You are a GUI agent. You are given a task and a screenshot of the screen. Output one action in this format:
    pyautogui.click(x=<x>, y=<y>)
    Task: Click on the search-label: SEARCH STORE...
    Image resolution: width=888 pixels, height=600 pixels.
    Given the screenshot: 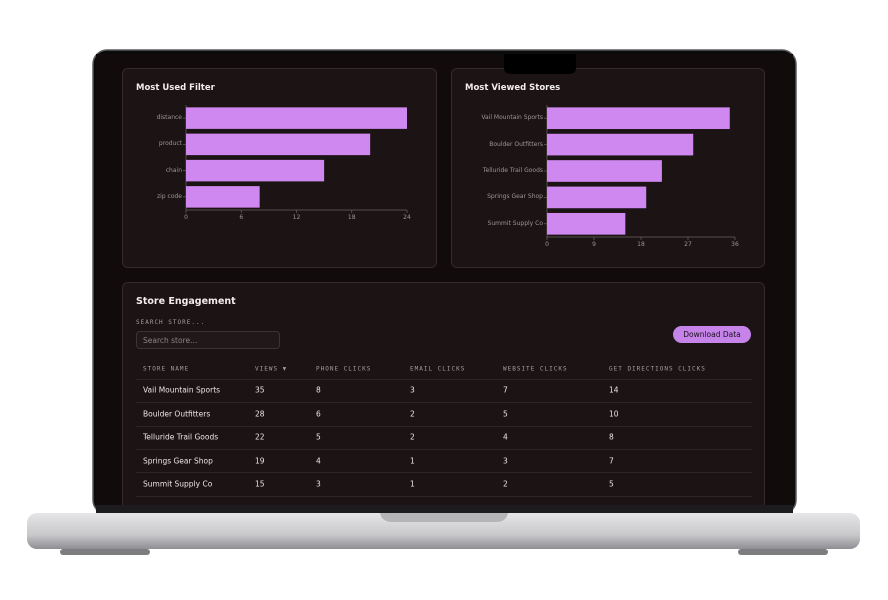 What is the action you would take?
    pyautogui.click(x=171, y=322)
    